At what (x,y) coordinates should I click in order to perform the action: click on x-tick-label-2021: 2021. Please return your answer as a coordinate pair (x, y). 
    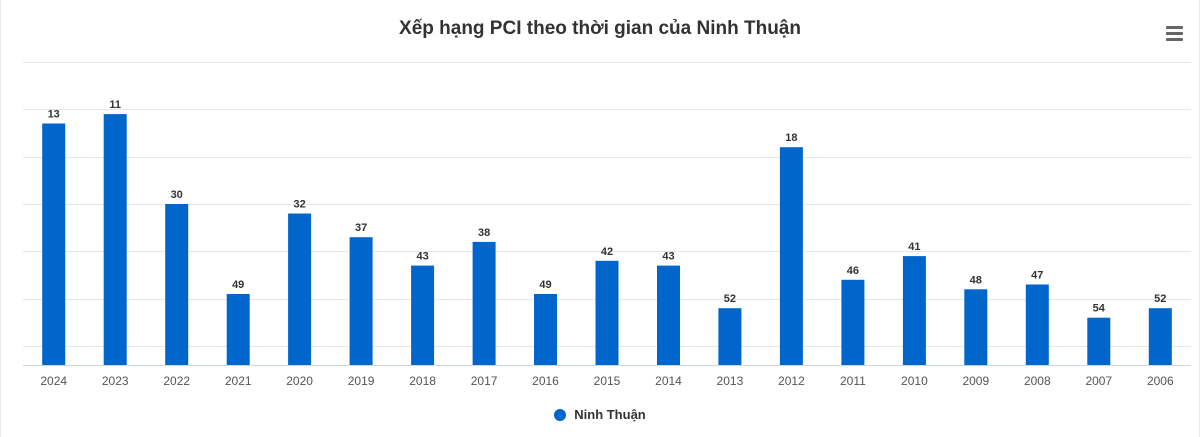
    Looking at the image, I should click on (238, 381).